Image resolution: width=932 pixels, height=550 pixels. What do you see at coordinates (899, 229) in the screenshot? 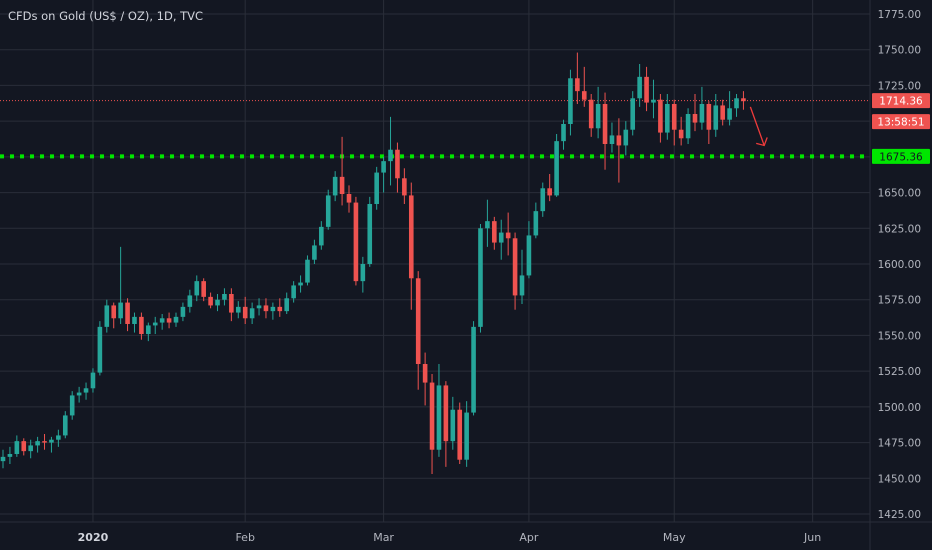
I see `price-tick-label: 1625.00` at bounding box center [899, 229].